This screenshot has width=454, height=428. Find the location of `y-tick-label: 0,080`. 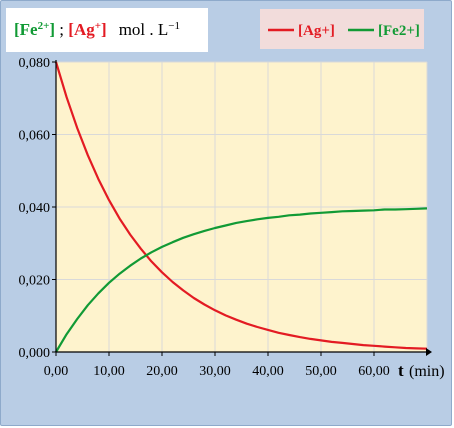

y-tick-label: 0,080 is located at coordinates (35, 63).